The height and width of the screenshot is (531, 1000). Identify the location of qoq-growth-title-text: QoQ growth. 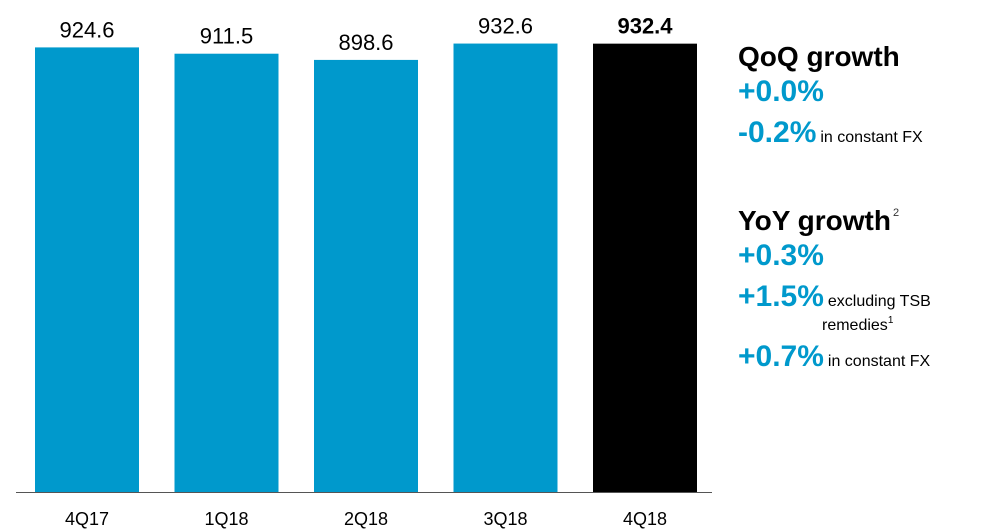
(819, 56).